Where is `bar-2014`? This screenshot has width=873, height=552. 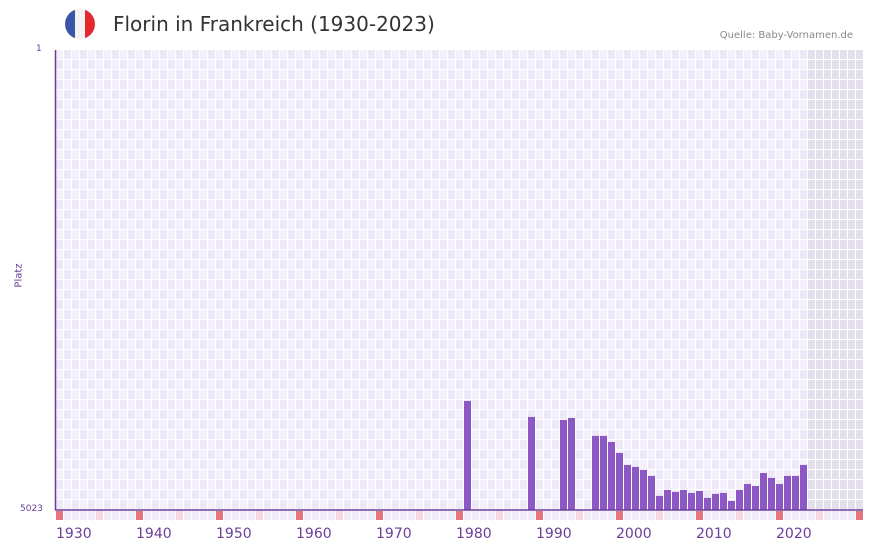
bar-2014 is located at coordinates (731, 505).